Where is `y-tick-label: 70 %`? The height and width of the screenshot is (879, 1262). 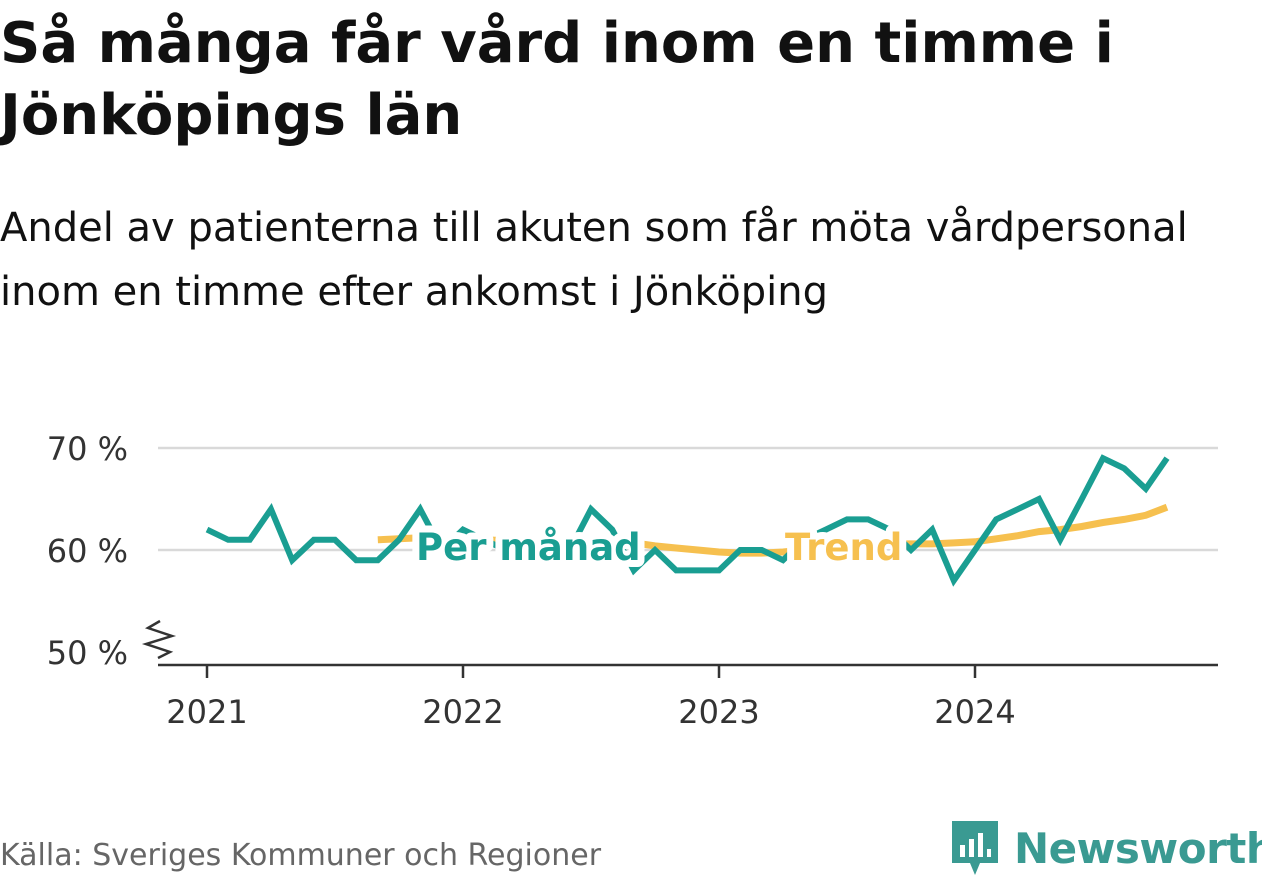 y-tick-label: 70 % is located at coordinates (87, 449).